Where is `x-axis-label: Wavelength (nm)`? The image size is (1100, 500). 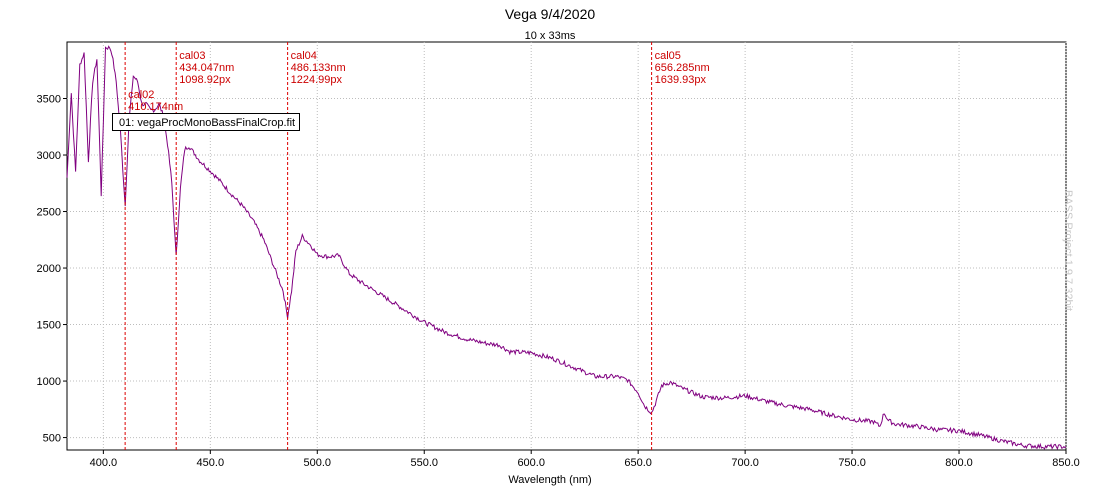
x-axis-label: Wavelength (nm) is located at coordinates (550, 480).